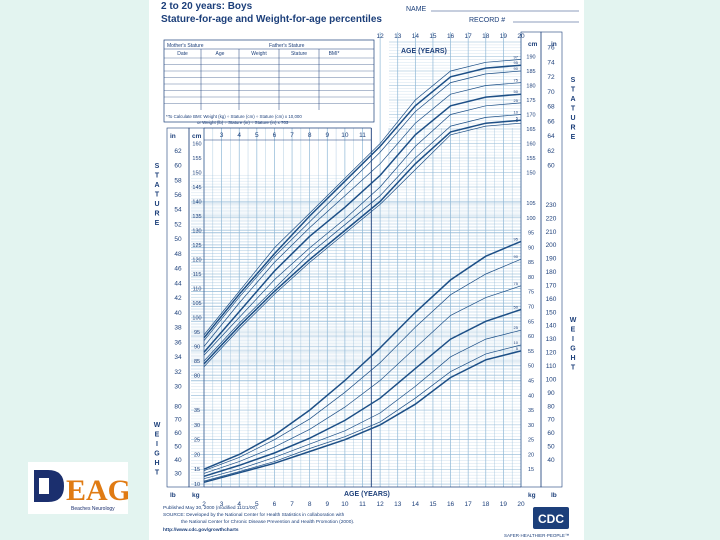 This screenshot has width=720, height=540. Describe the element at coordinates (530, 159) in the screenshot. I see `stature-tick-cm-right: 155` at that location.